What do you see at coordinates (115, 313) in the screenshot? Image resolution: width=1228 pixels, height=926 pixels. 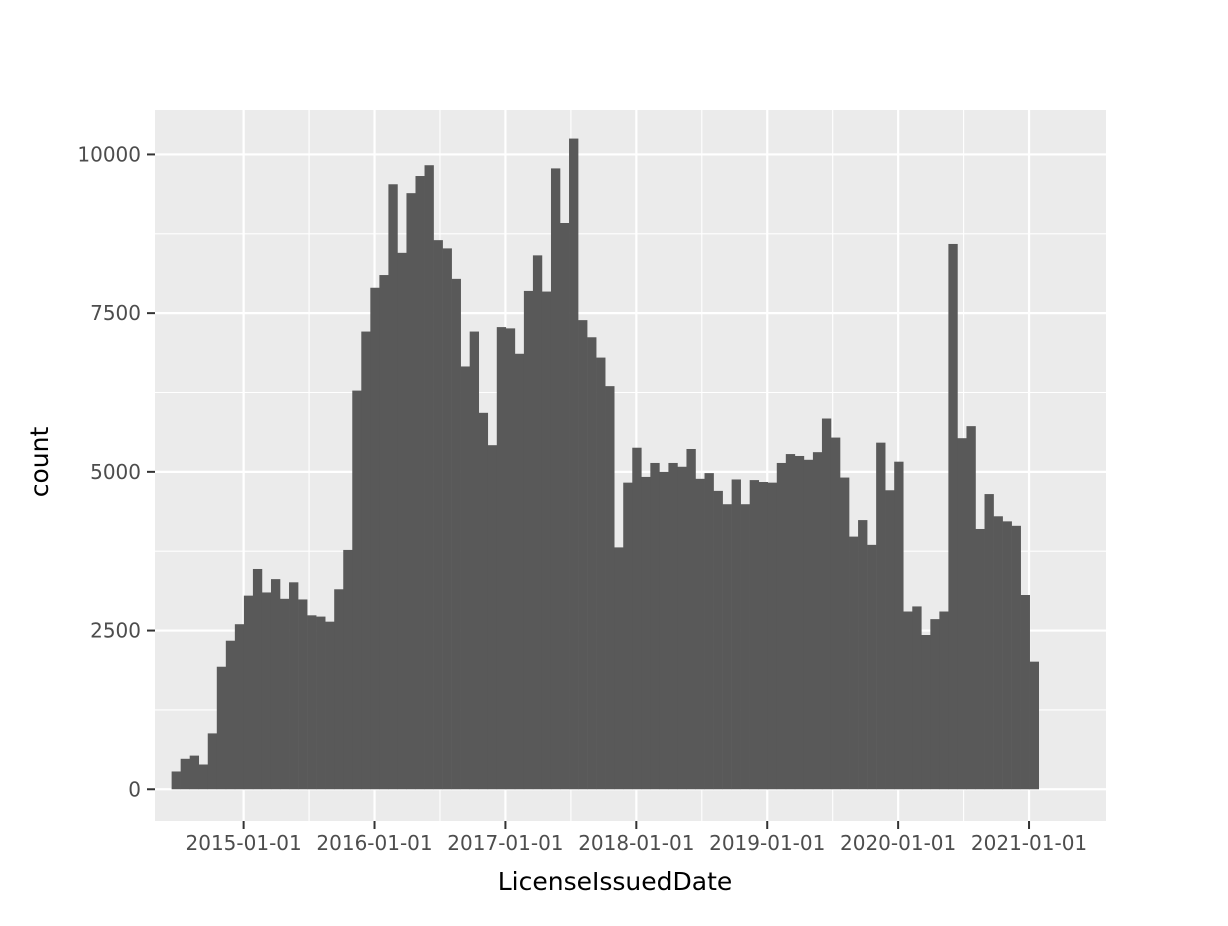 I see `y-tick-label: 7500` at bounding box center [115, 313].